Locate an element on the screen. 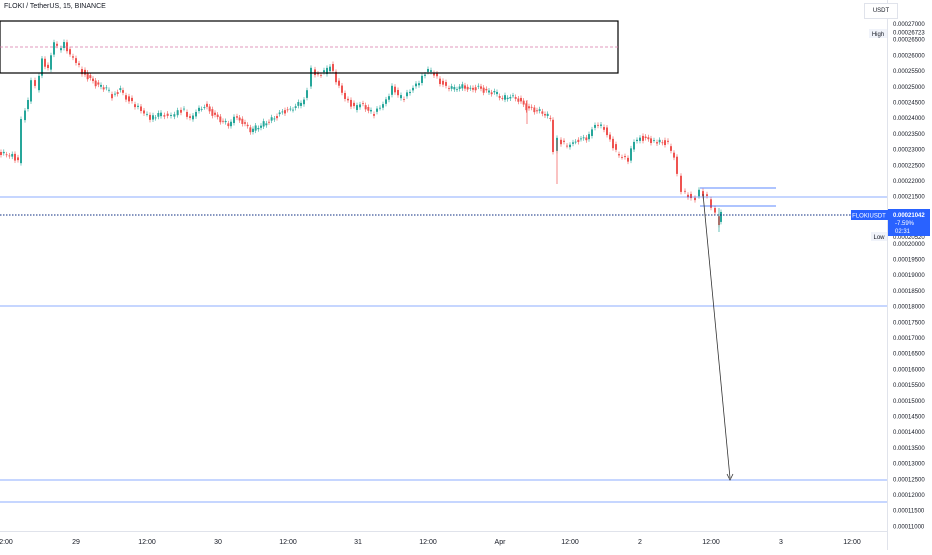 The image size is (932, 555). projection-arrow-line is located at coordinates (716, 336).